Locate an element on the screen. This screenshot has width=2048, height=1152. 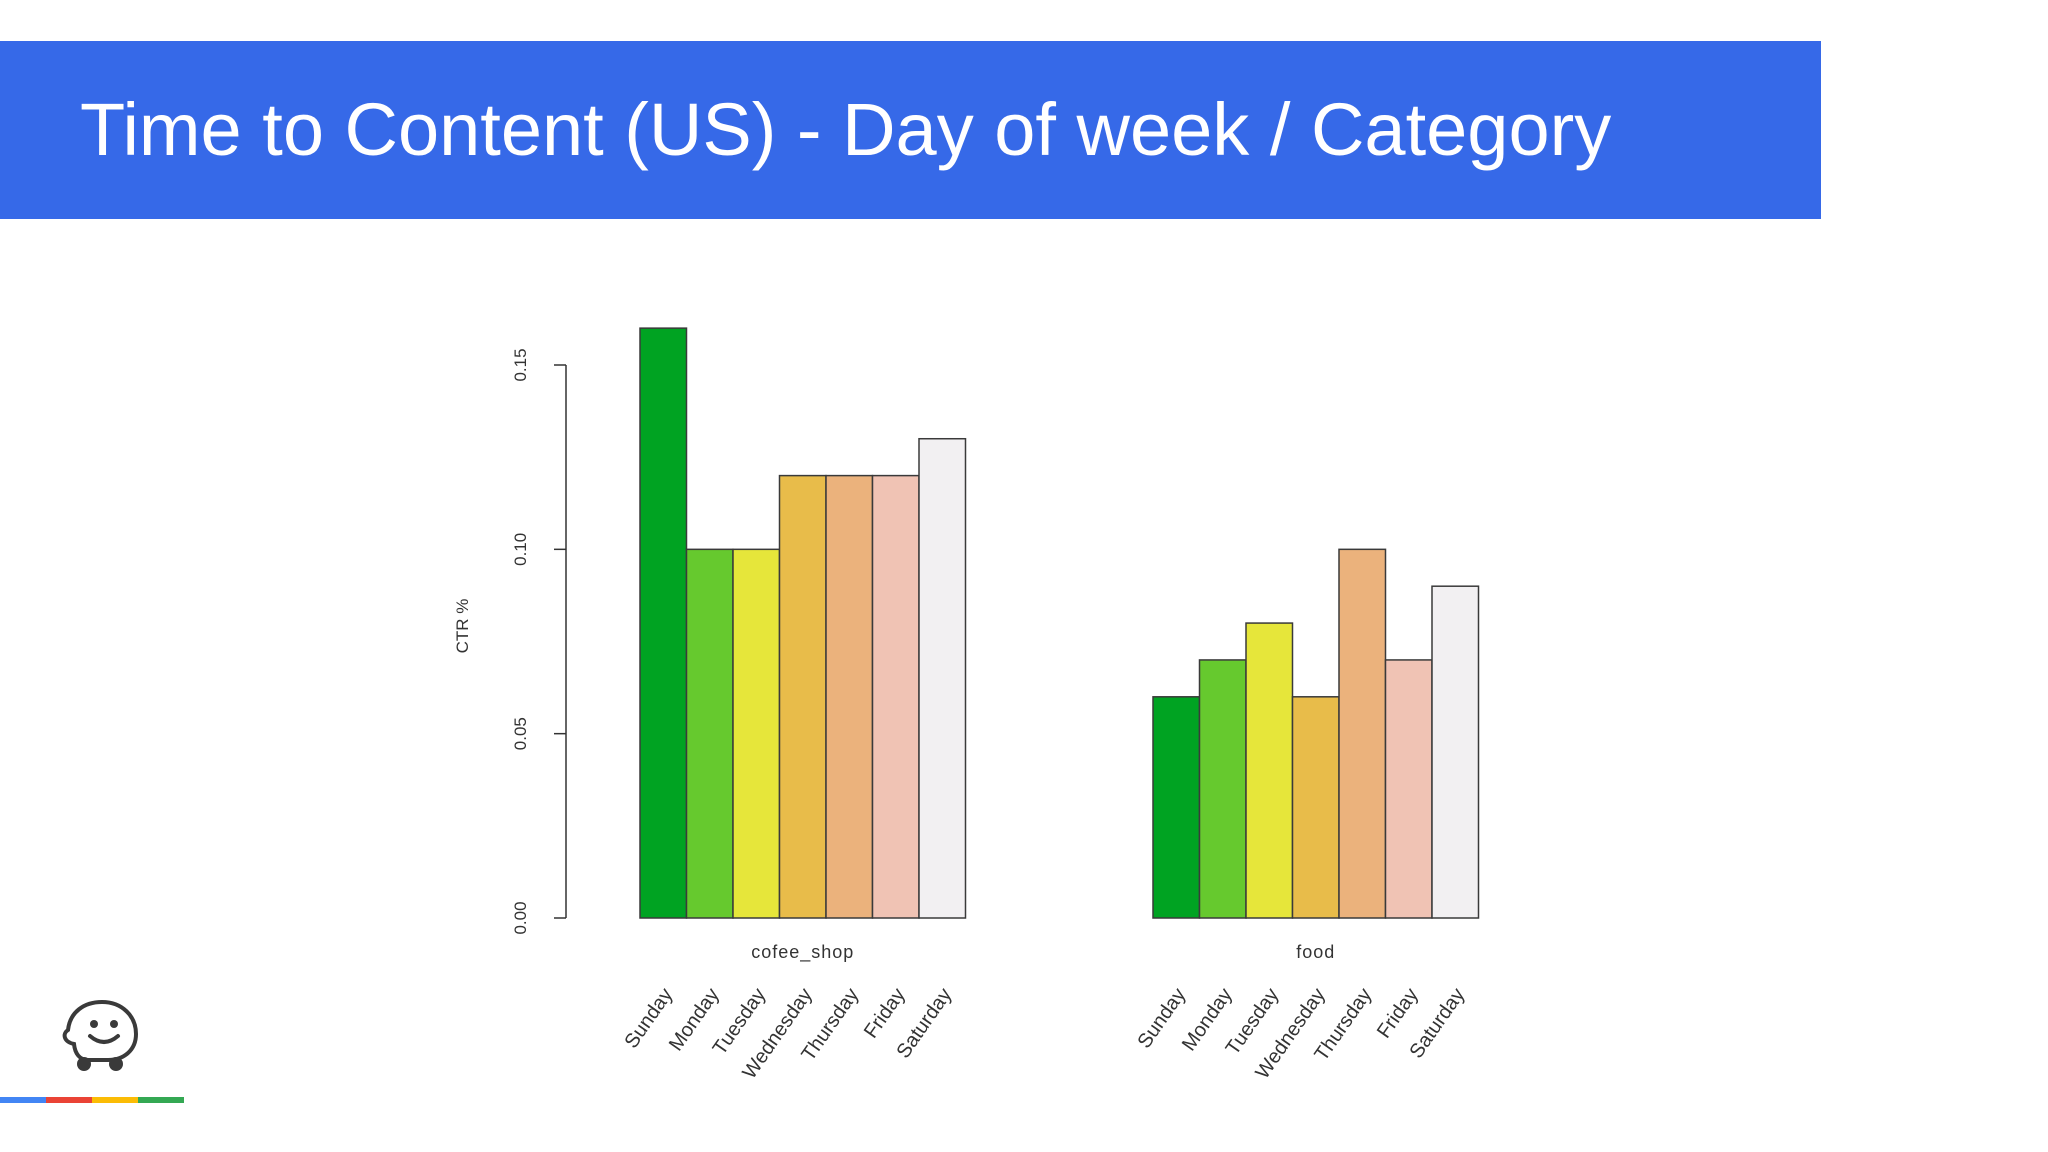
brand-color-strip is located at coordinates (92, 1100).